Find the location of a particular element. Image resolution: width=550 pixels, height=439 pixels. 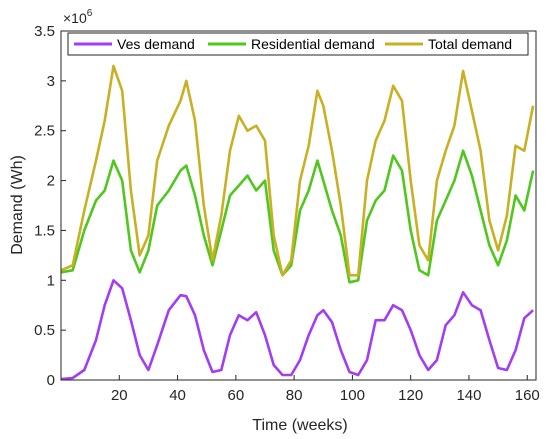

y-scale-label: ×10⁶ is located at coordinates (78, 17).